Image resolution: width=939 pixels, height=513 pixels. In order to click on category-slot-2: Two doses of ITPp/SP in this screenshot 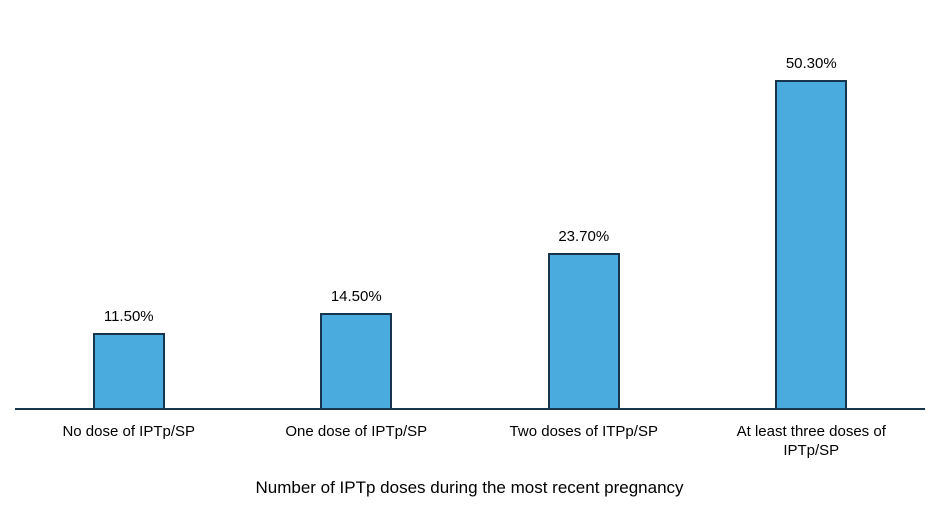, I will do `click(584, 435)`.